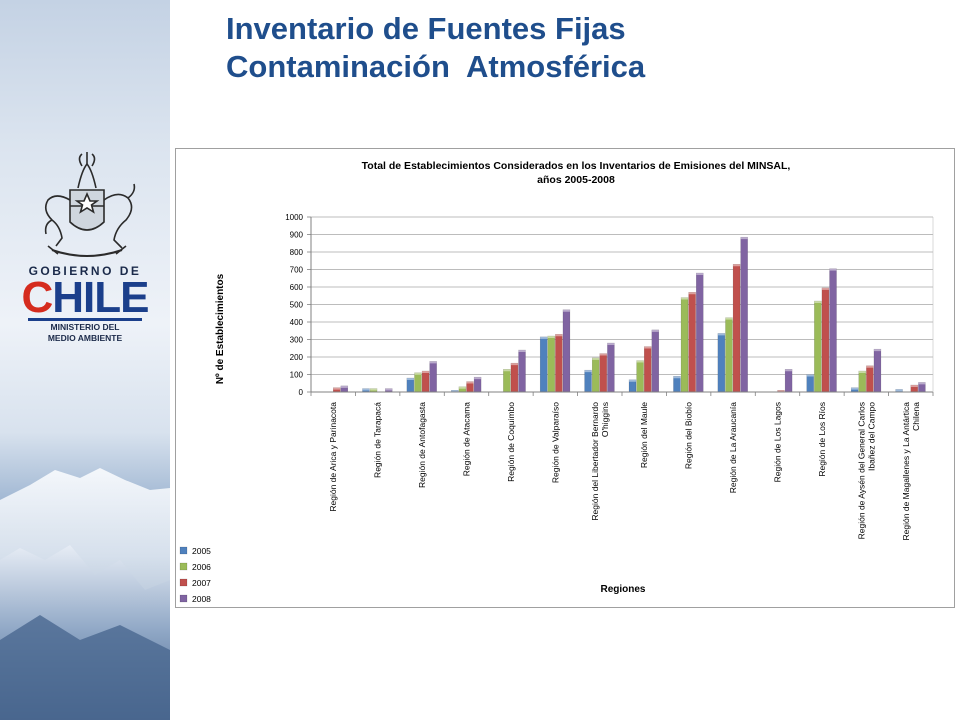 Image resolution: width=960 pixels, height=720 pixels. I want to click on y-tick-label: 500, so click(297, 305).